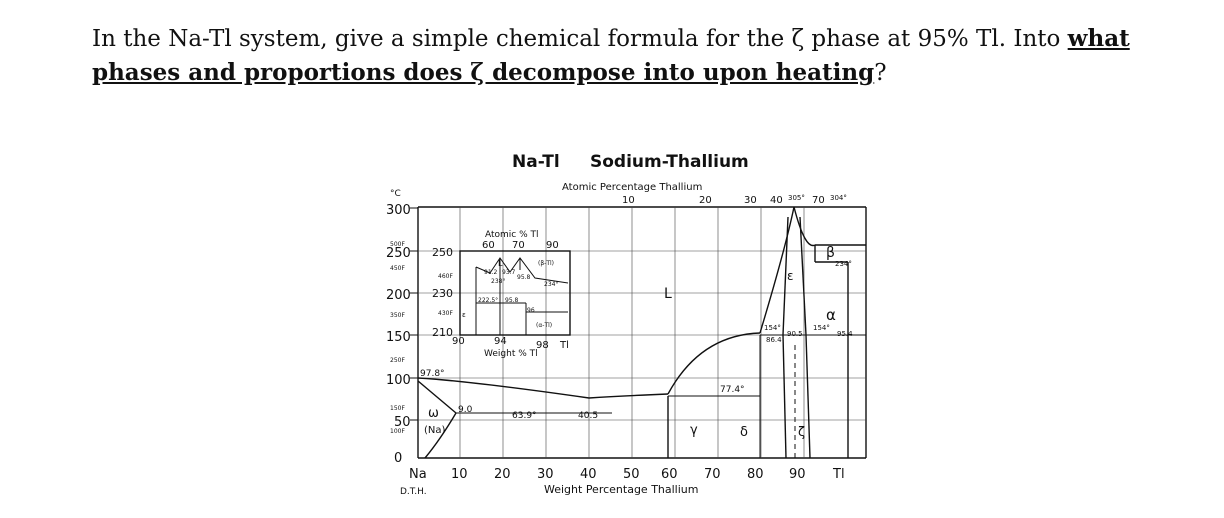 The width and height of the screenshot is (1224, 518). I want to click on inset-n-91-2: 91.2, so click(491, 272).